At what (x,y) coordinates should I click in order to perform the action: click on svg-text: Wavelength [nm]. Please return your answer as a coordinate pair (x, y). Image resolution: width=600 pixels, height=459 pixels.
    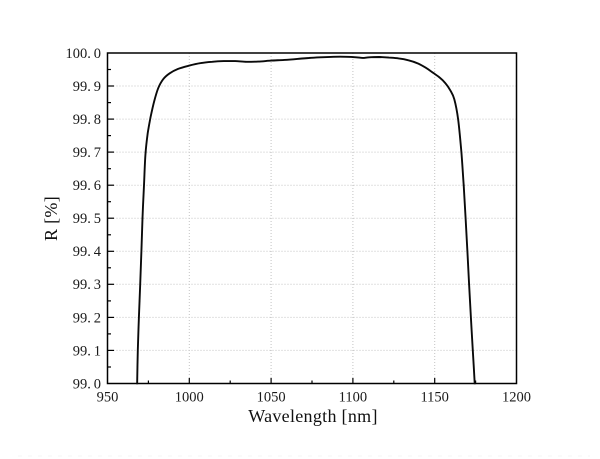
    Looking at the image, I should click on (313, 416).